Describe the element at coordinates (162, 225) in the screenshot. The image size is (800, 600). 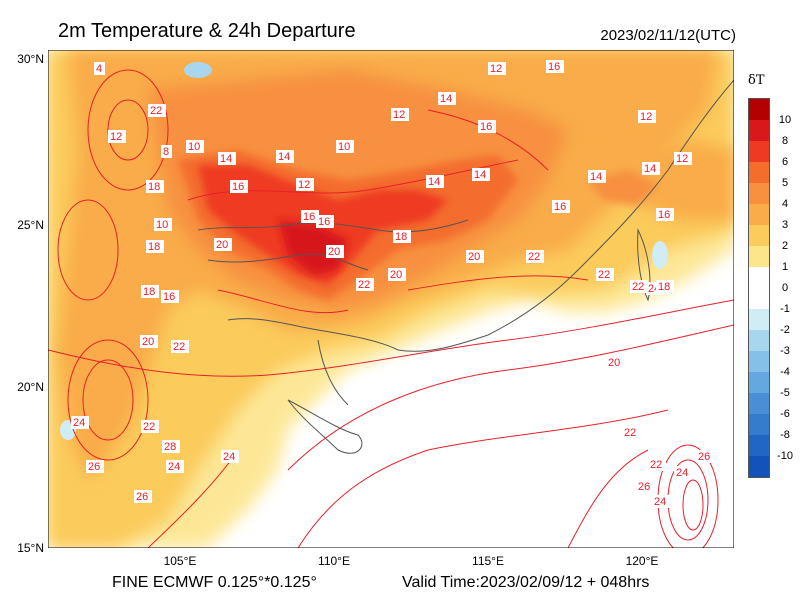
I see `contour-label: 10` at that location.